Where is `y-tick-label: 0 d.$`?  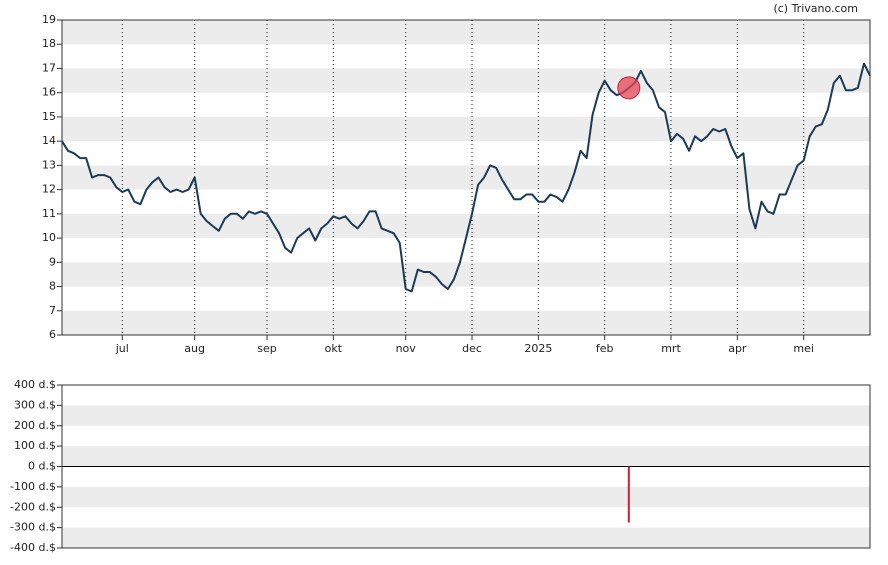
y-tick-label: 0 d.$ is located at coordinates (42, 466).